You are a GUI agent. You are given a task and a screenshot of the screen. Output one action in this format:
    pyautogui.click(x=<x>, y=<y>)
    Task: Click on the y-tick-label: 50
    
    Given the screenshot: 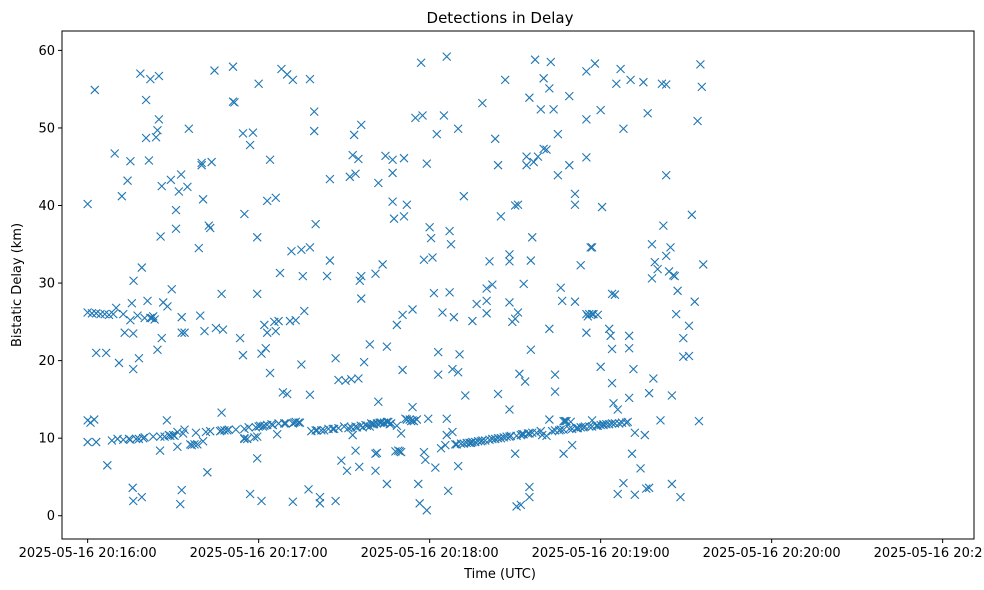 What is the action you would take?
    pyautogui.click(x=46, y=128)
    